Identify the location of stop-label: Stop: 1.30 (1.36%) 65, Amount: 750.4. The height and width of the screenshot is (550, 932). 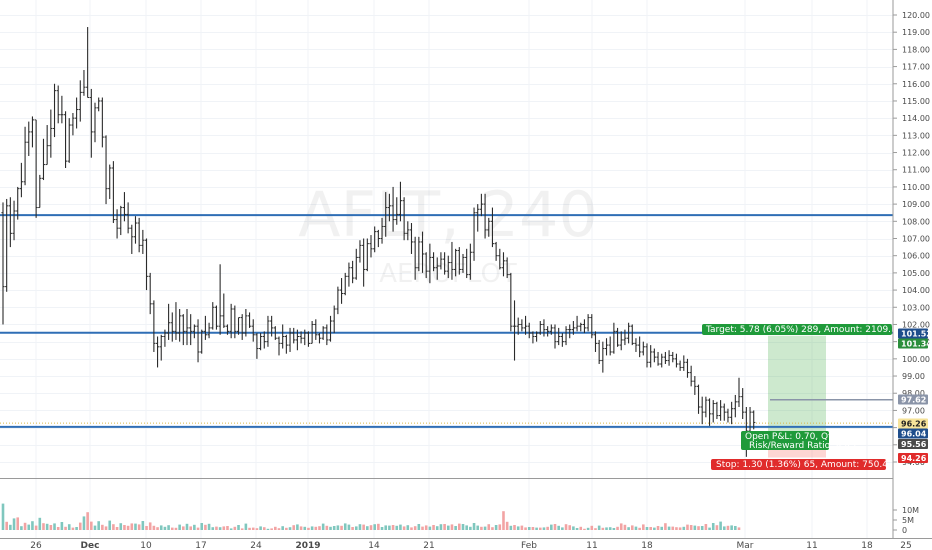
(802, 465).